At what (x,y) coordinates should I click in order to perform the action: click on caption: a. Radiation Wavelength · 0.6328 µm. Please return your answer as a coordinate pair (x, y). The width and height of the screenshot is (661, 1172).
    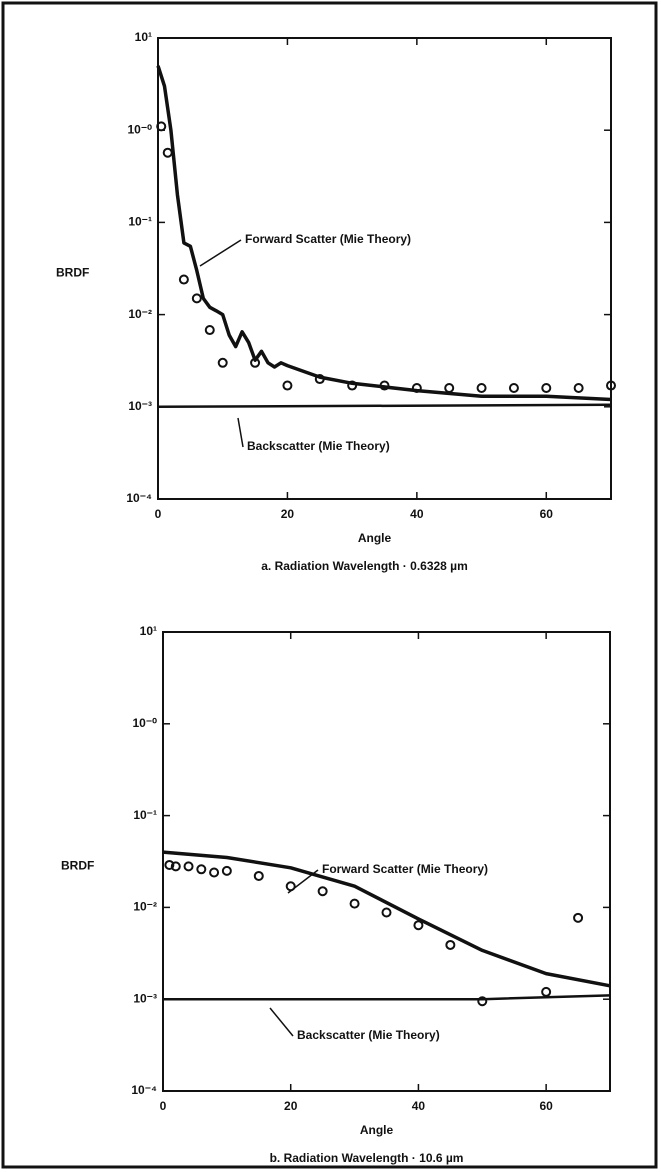
    Looking at the image, I should click on (364, 566).